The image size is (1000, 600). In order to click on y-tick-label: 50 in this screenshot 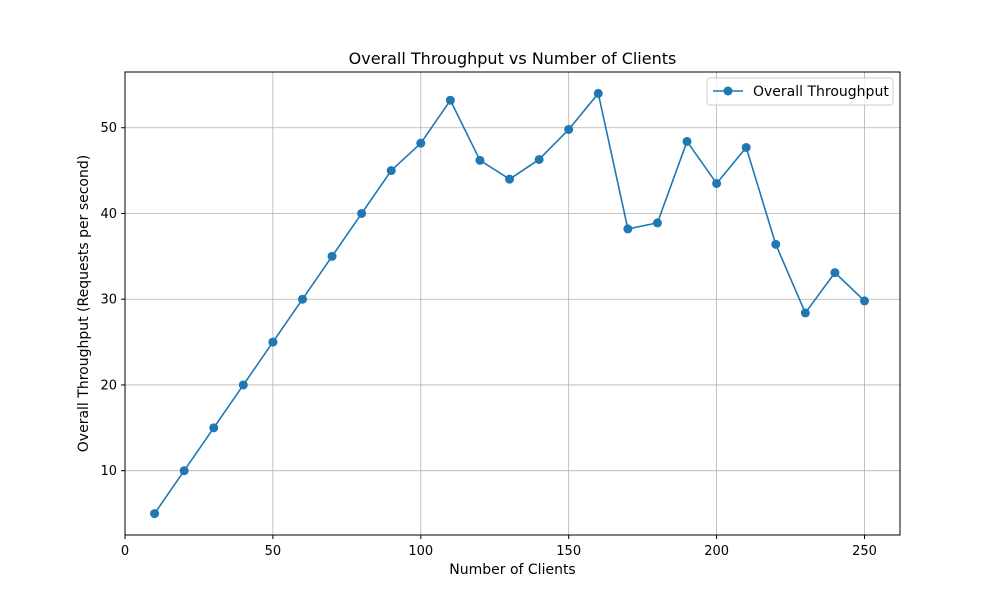, I will do `click(108, 128)`.